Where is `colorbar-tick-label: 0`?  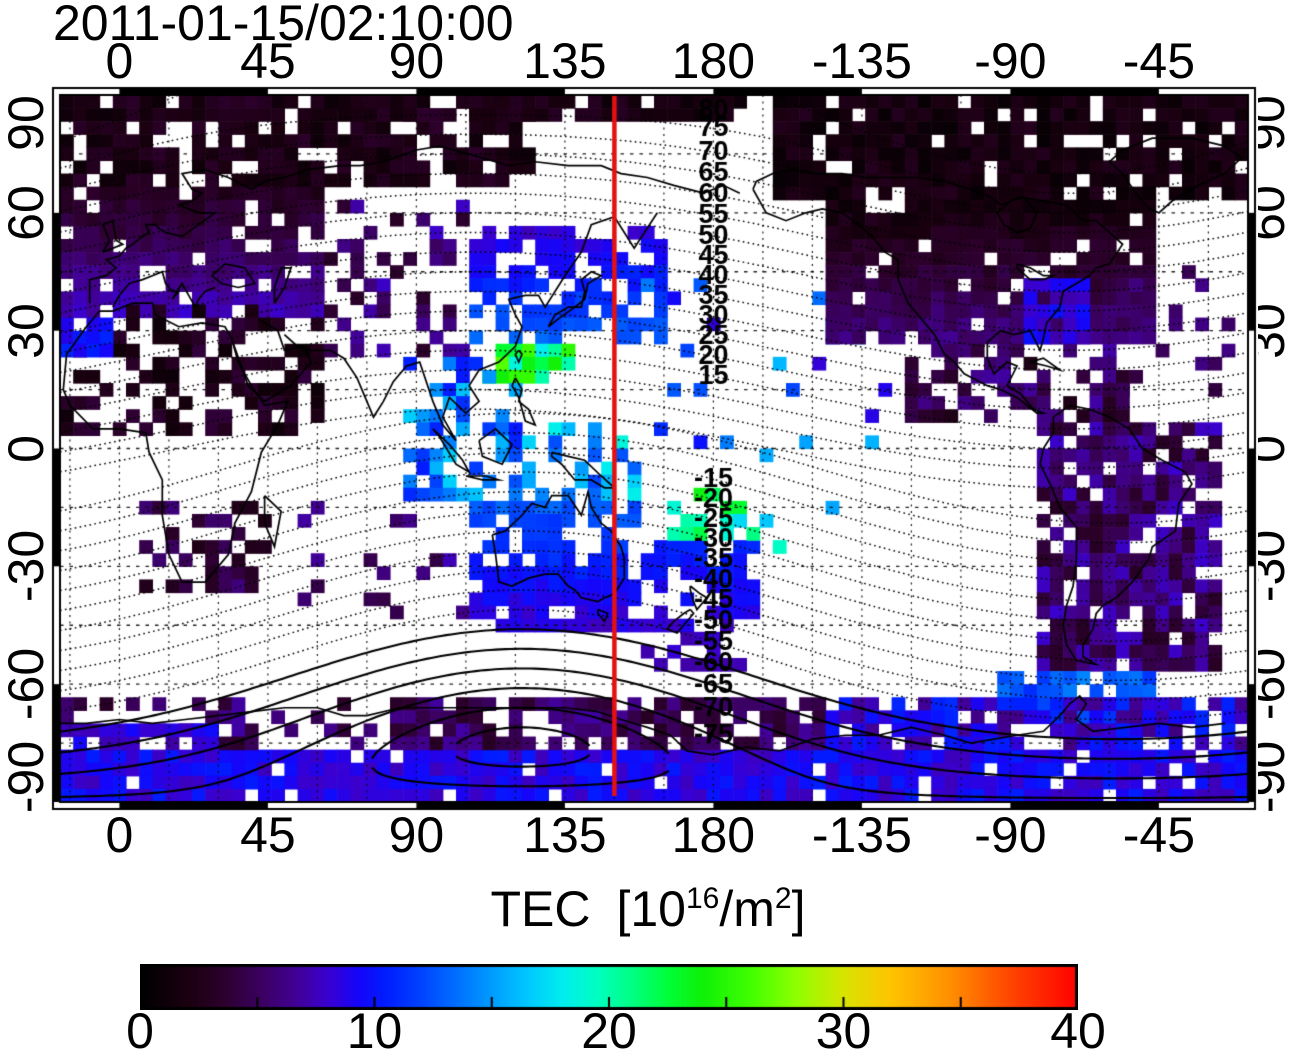 colorbar-tick-label: 0 is located at coordinates (140, 1030).